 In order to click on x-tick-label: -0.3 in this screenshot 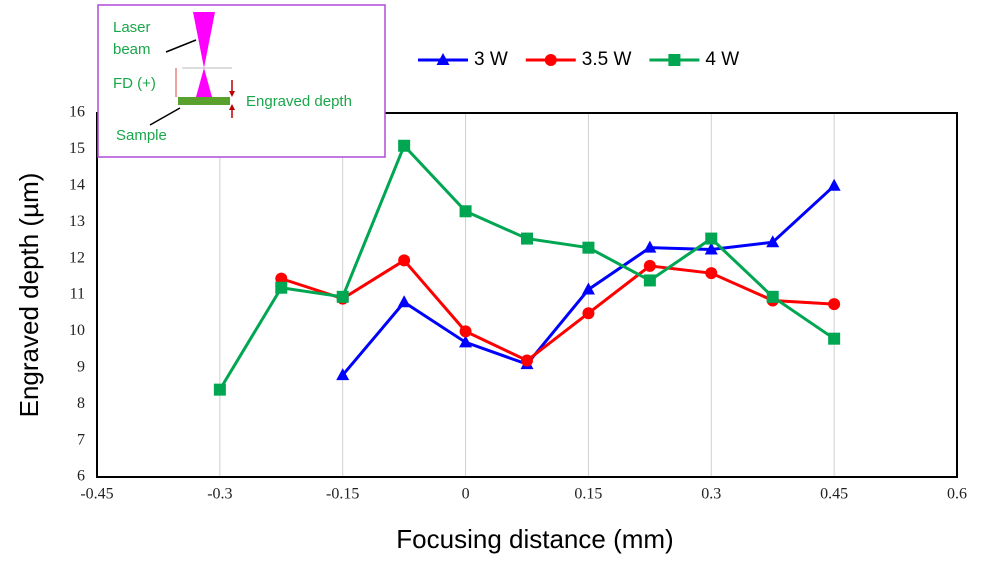, I will do `click(219, 494)`.